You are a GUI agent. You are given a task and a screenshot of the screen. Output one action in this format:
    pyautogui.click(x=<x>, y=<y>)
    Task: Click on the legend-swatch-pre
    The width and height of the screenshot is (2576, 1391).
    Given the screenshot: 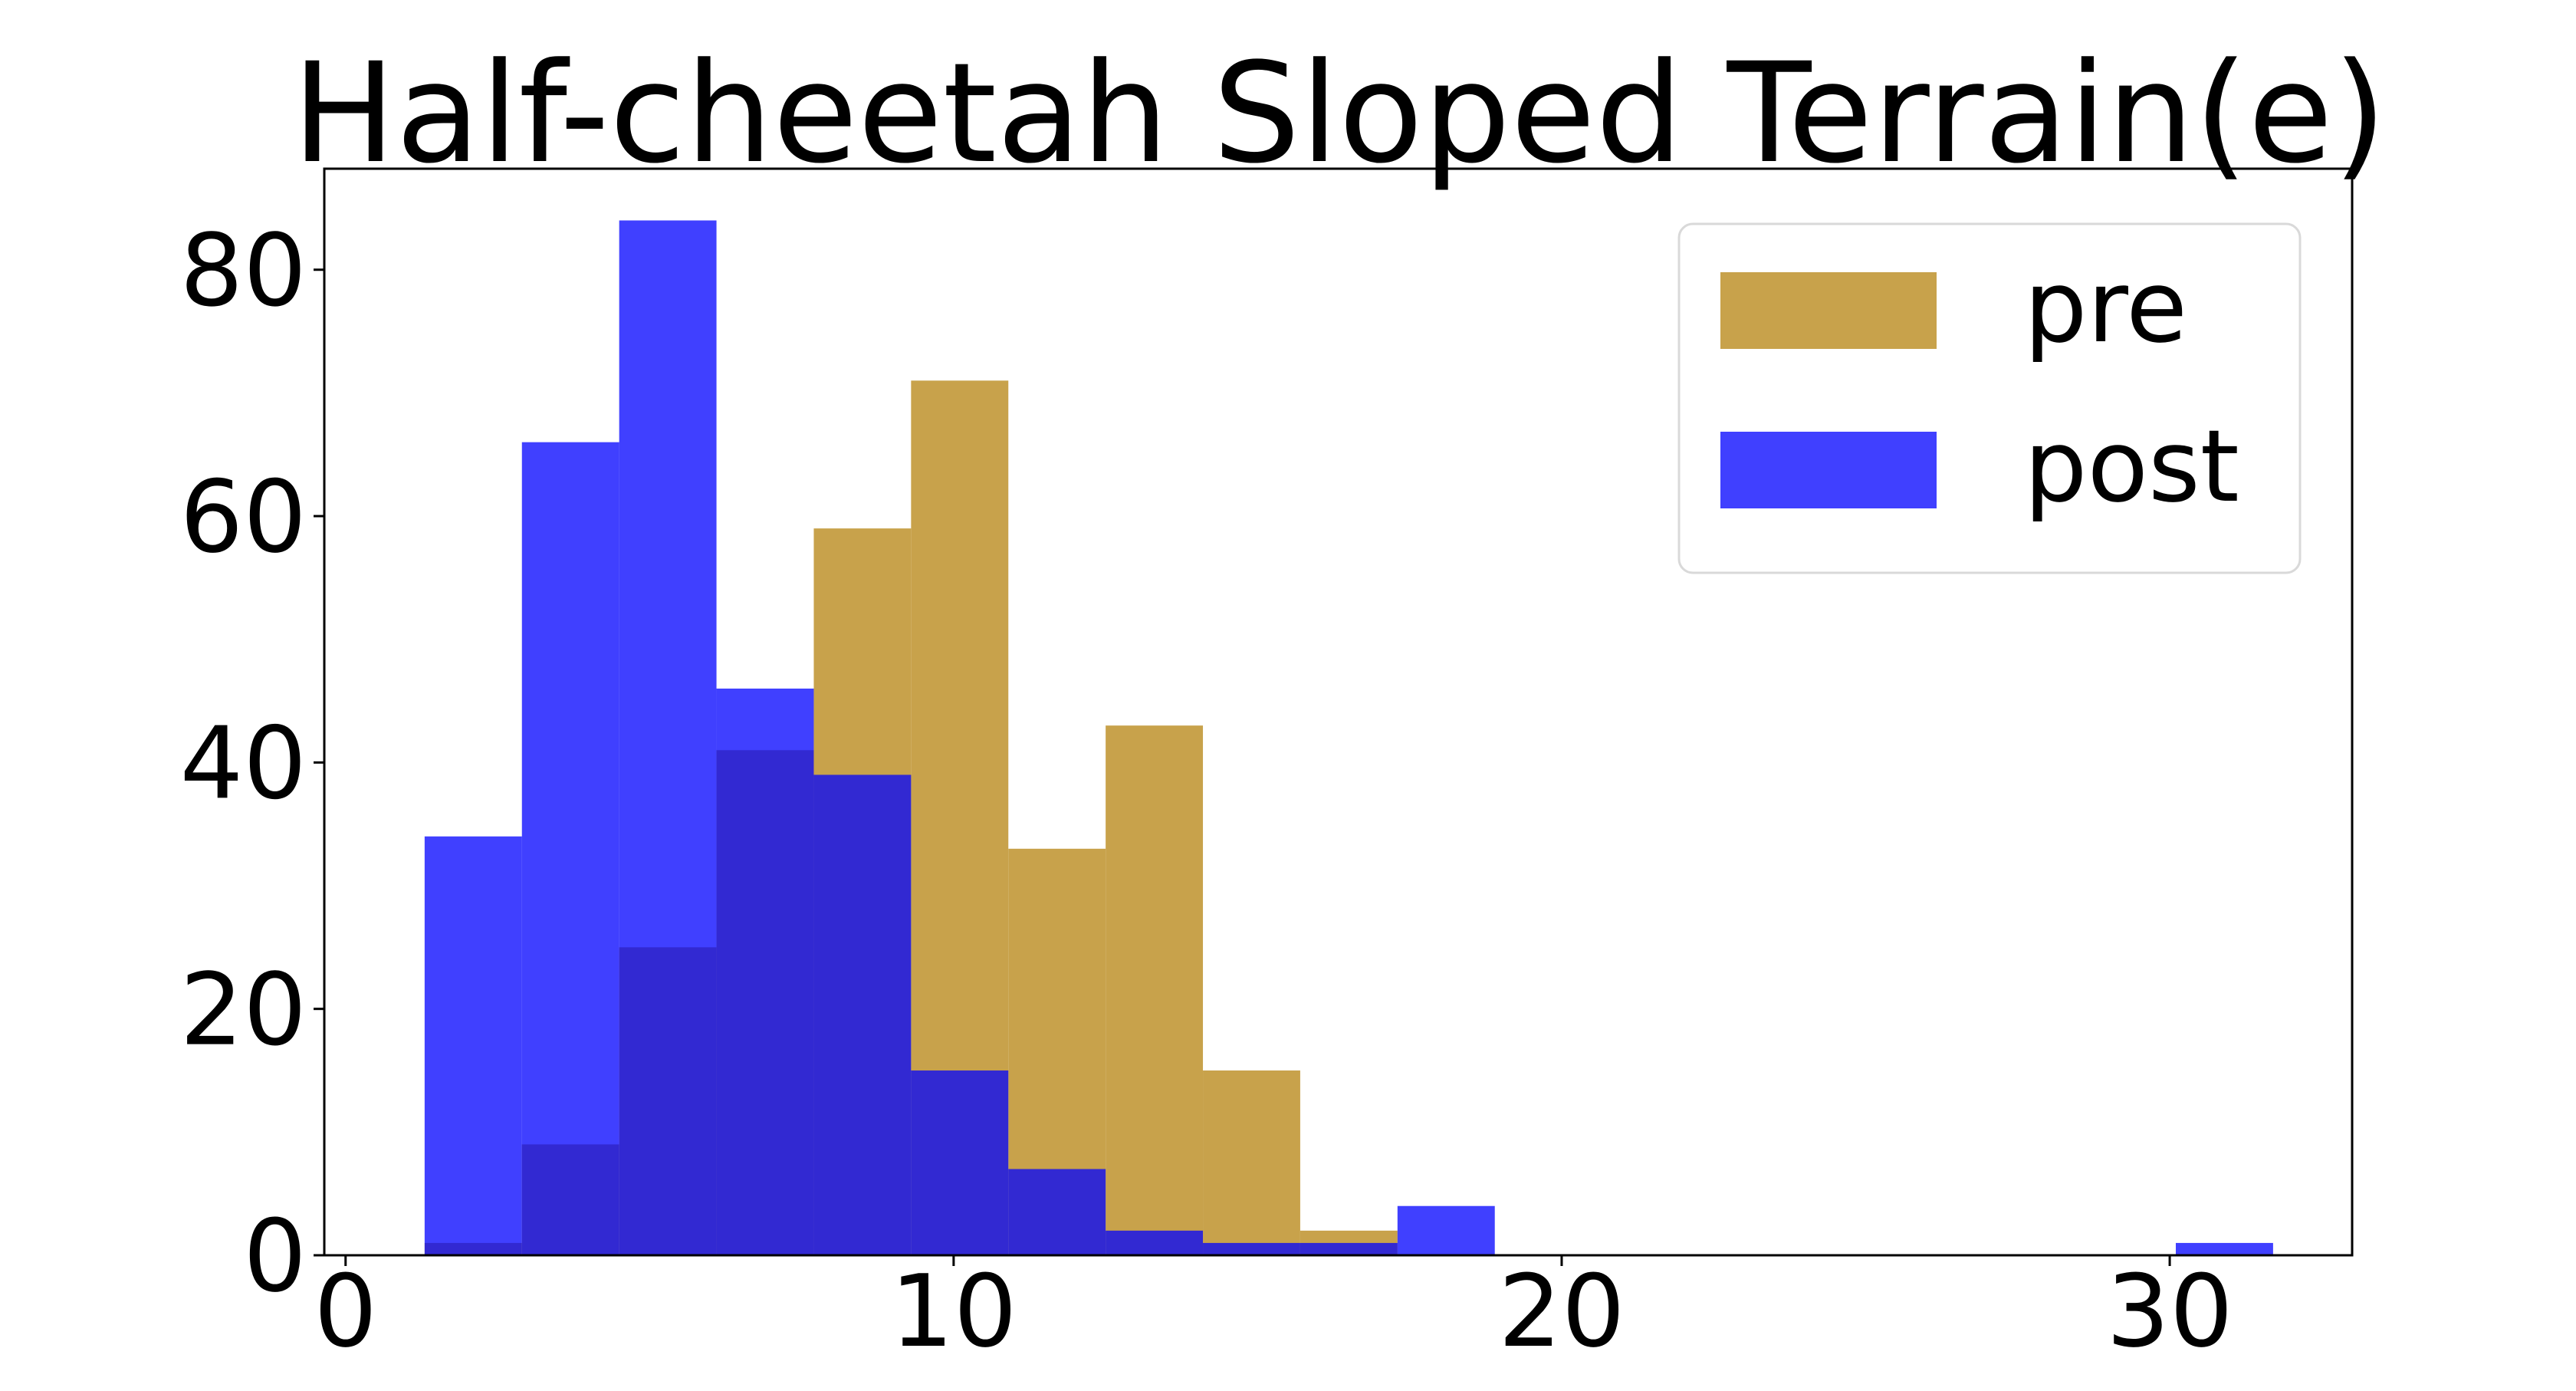 What is the action you would take?
    pyautogui.click(x=1829, y=310)
    